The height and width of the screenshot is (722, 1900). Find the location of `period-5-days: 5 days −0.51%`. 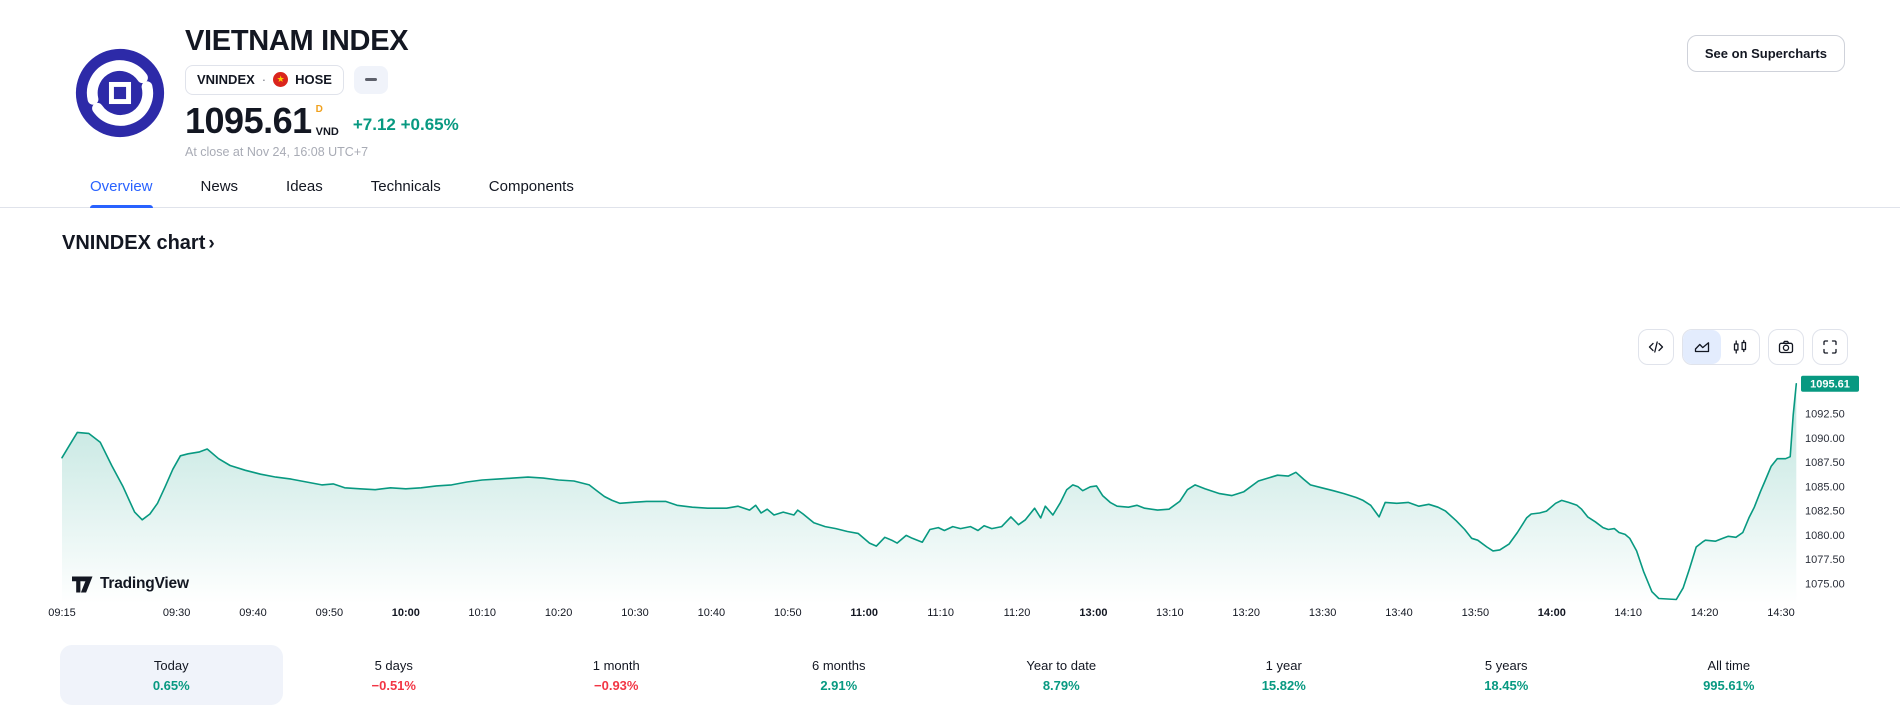

period-5-days: 5 days −0.51% is located at coordinates (394, 675).